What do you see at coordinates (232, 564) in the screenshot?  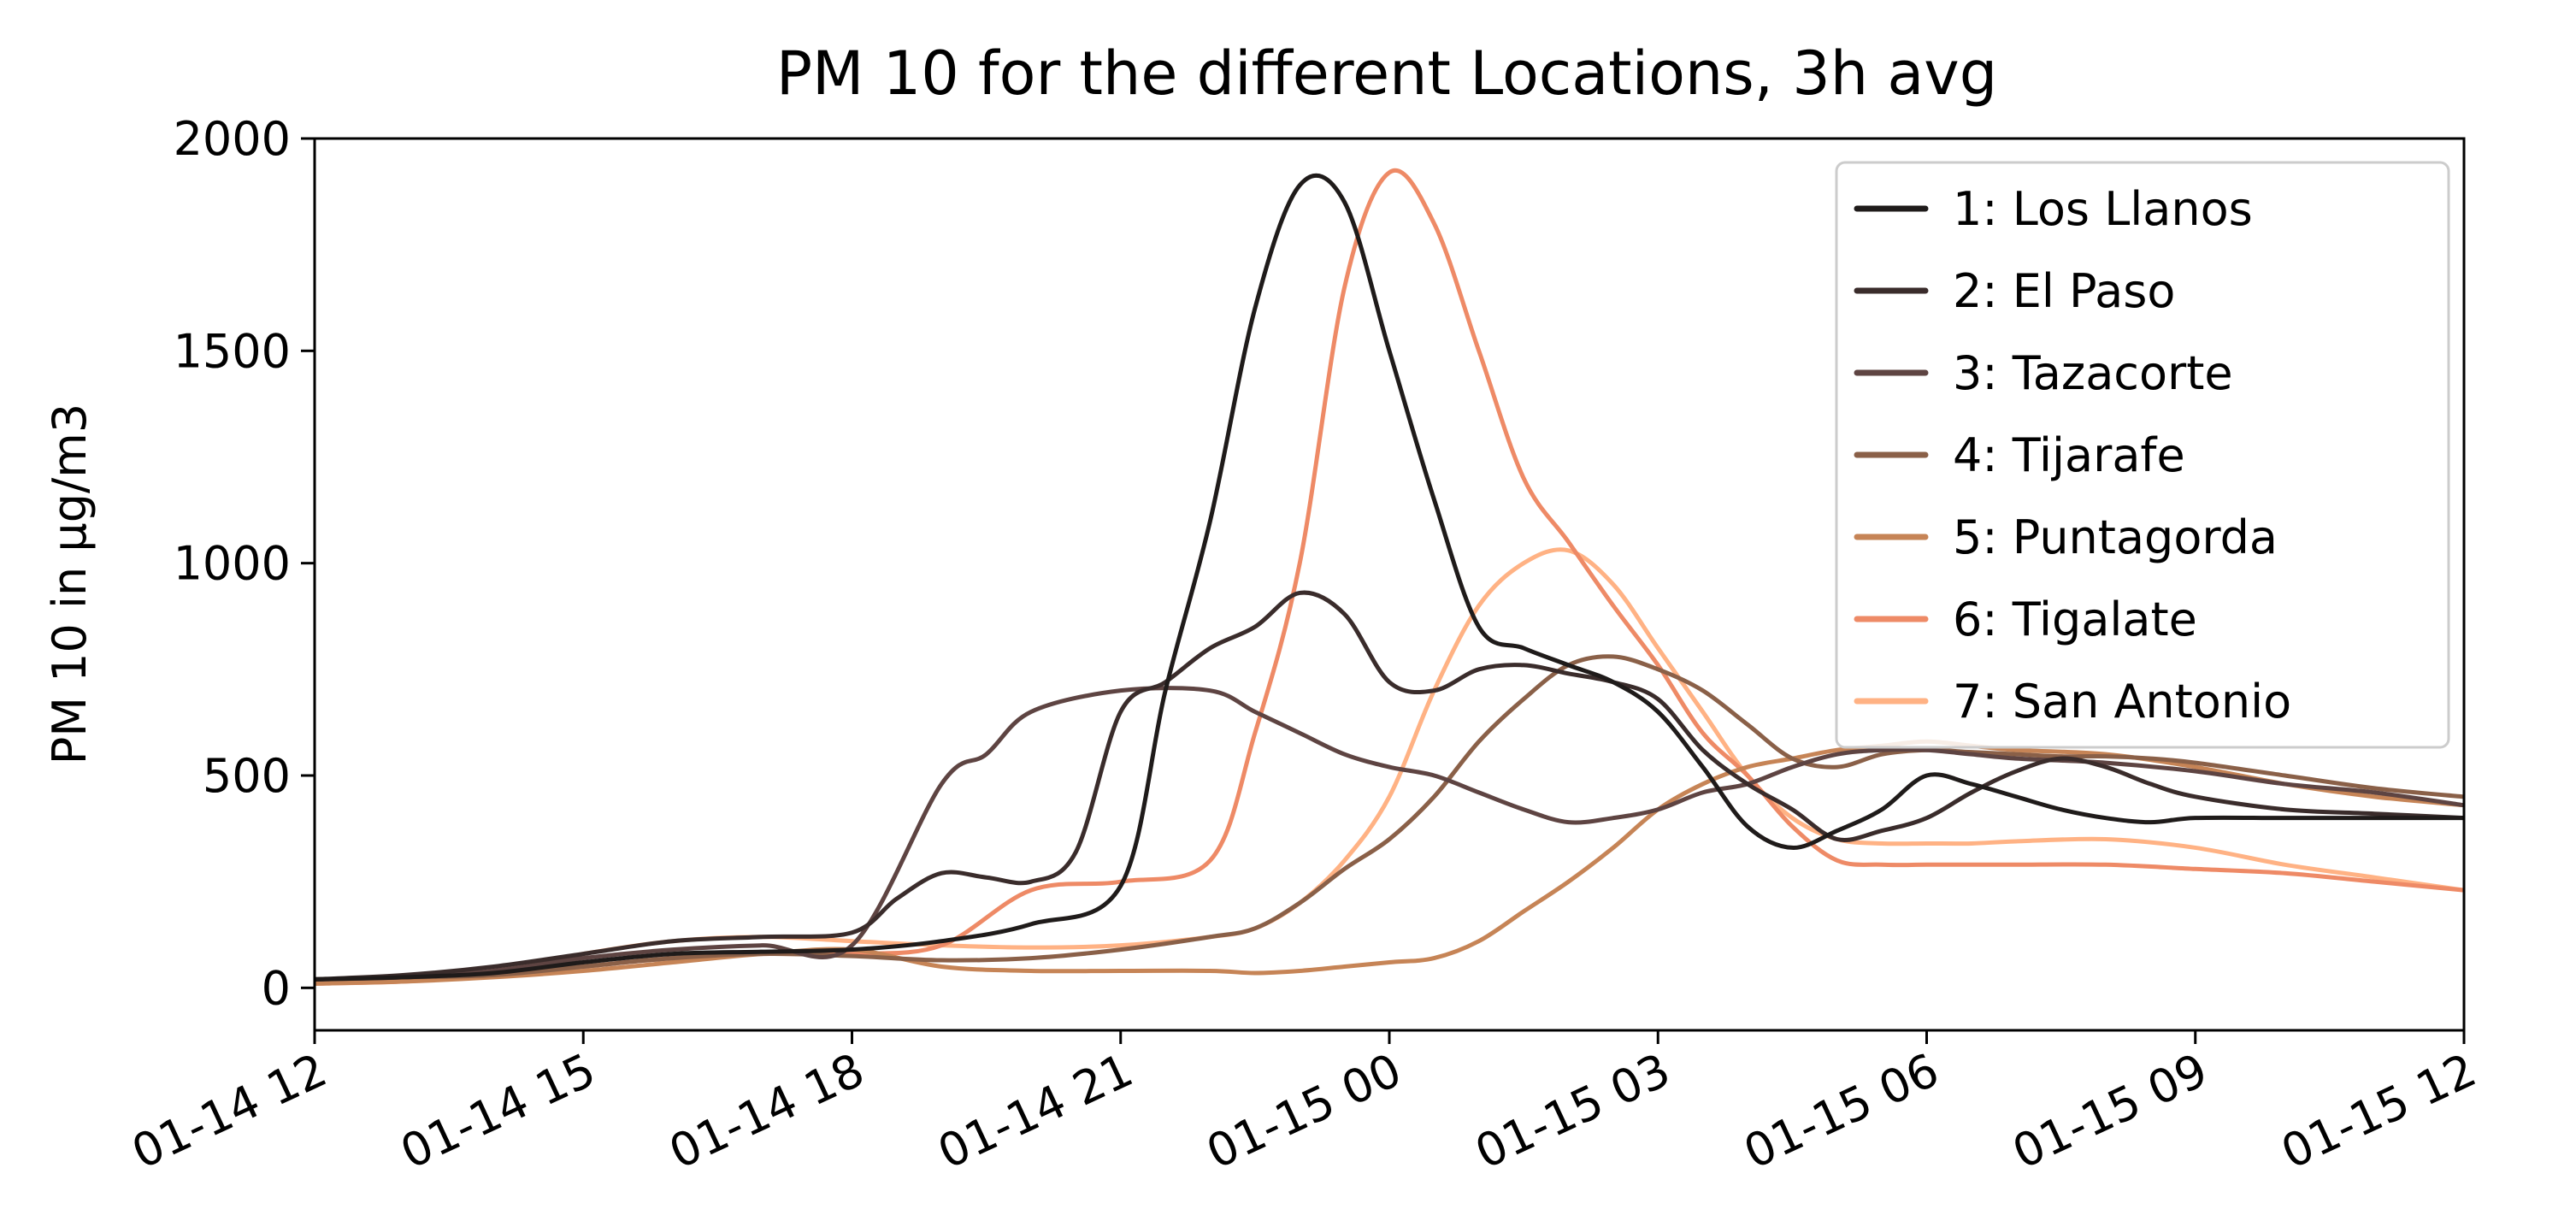 I see `y-tick-label: 1000` at bounding box center [232, 564].